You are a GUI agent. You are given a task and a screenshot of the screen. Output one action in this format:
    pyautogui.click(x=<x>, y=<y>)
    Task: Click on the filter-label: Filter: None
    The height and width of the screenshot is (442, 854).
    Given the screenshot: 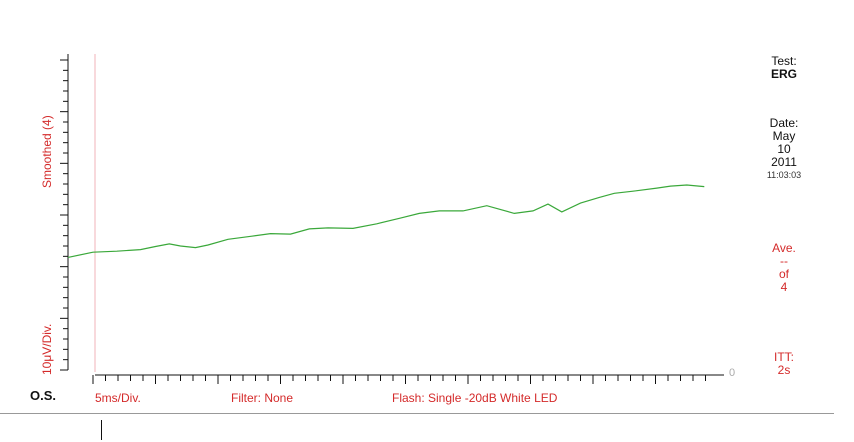 What is the action you would take?
    pyautogui.click(x=262, y=398)
    